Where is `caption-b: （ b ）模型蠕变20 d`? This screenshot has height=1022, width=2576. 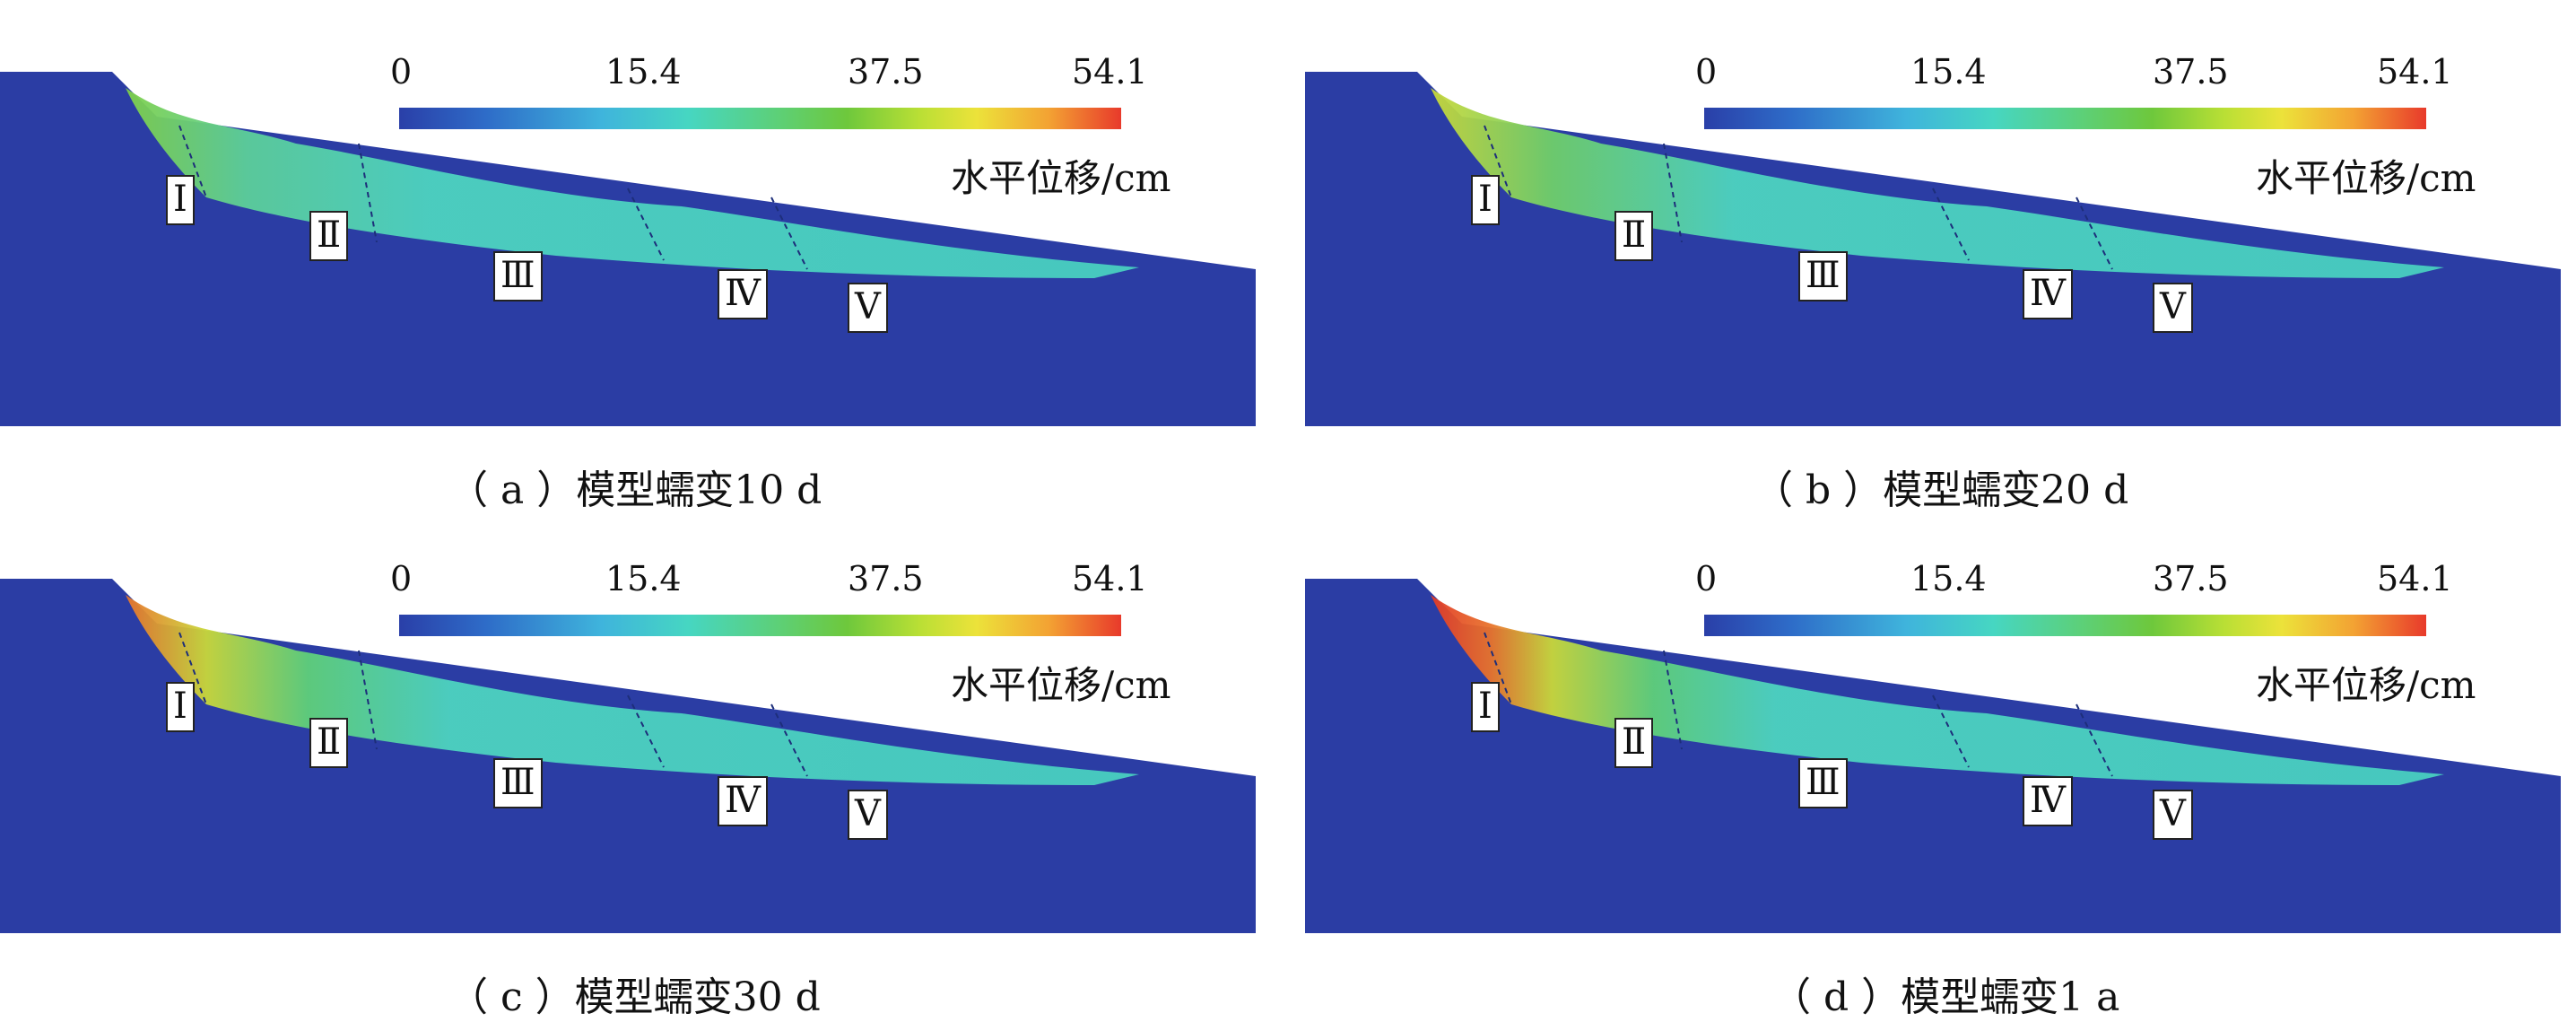
caption-b: （ b ）模型蠕变20 d is located at coordinates (1941, 490).